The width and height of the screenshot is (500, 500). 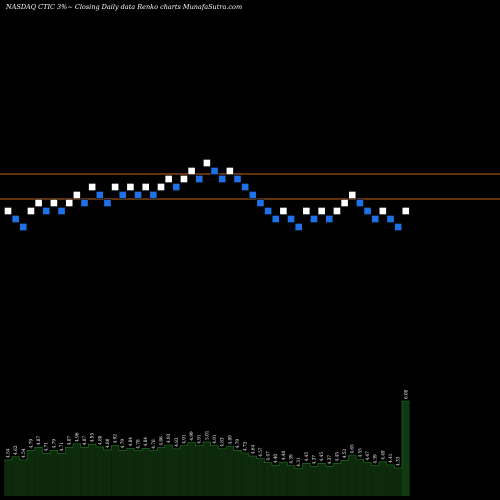 I want to click on volume-label: 4.83, so click(x=222, y=442).